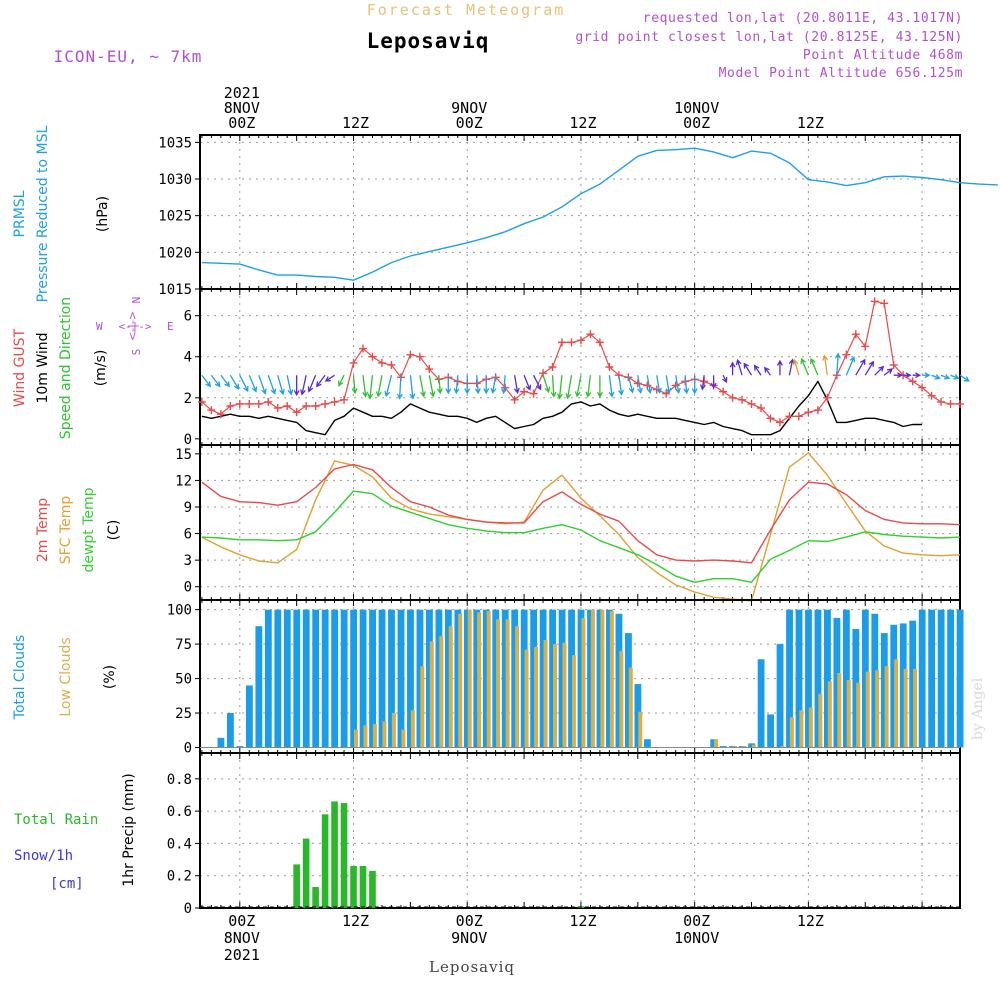 This screenshot has height=1000, width=1000. I want to click on bottom-time-label: 12Z, so click(810, 921).